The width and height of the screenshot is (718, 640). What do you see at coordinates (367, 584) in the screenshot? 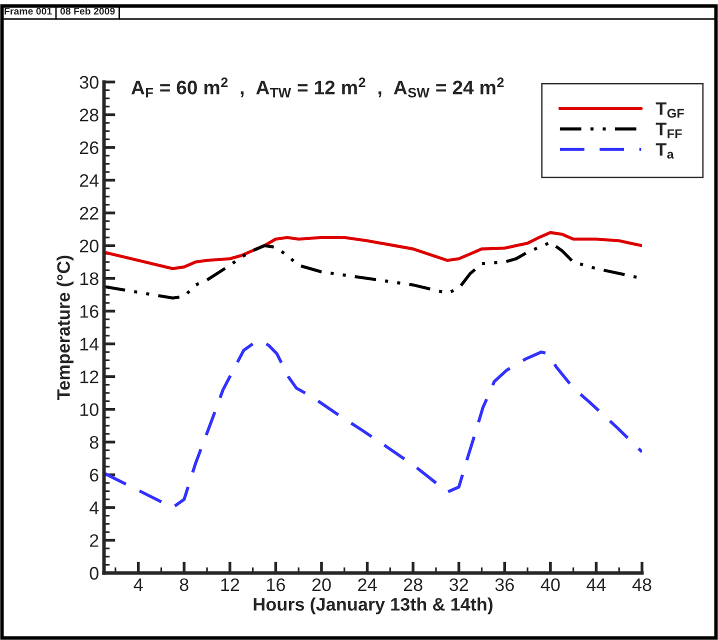
I see `x-tick-label: 24` at bounding box center [367, 584].